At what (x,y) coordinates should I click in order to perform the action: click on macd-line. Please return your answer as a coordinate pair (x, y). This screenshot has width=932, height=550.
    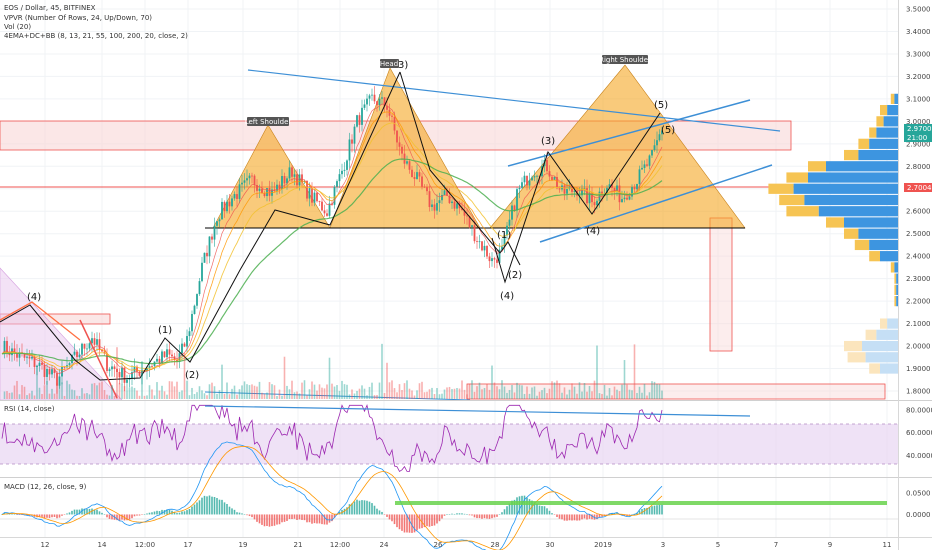
    Looking at the image, I should click on (332, 495).